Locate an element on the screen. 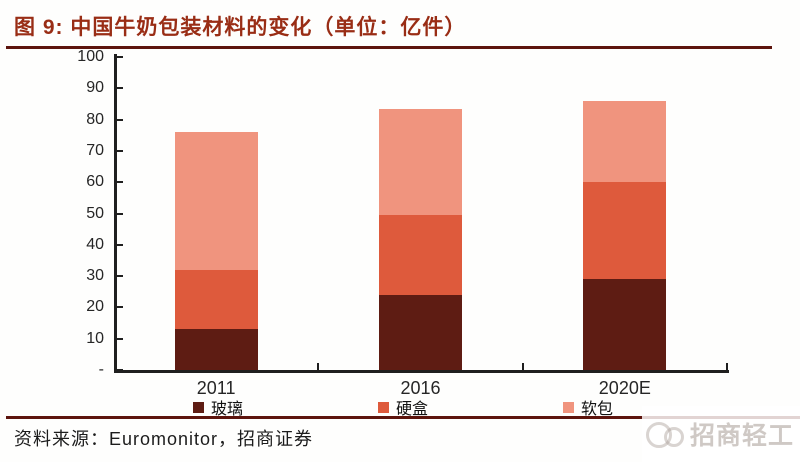 The width and height of the screenshot is (800, 462). y-axis-tick-label: 30 is located at coordinates (95, 276).